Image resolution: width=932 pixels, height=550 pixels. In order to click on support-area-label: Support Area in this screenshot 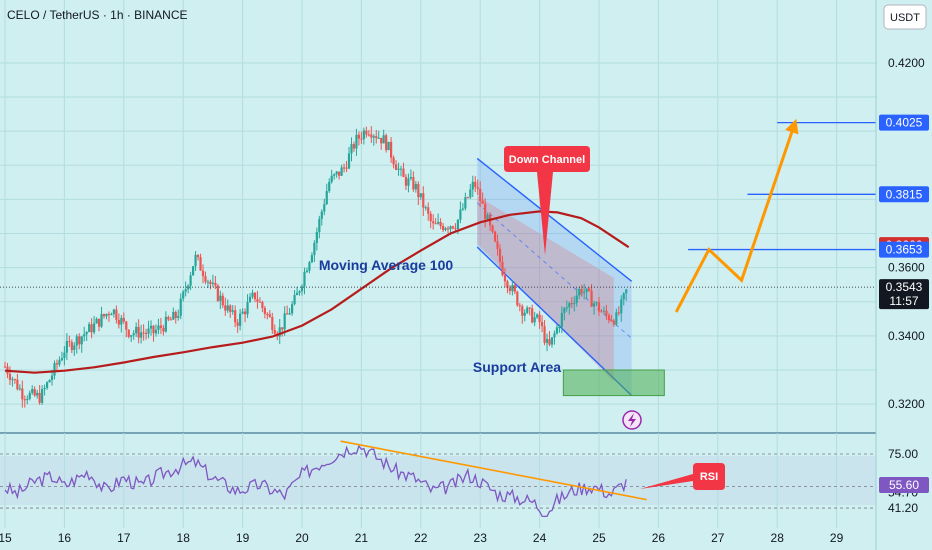, I will do `click(517, 367)`.